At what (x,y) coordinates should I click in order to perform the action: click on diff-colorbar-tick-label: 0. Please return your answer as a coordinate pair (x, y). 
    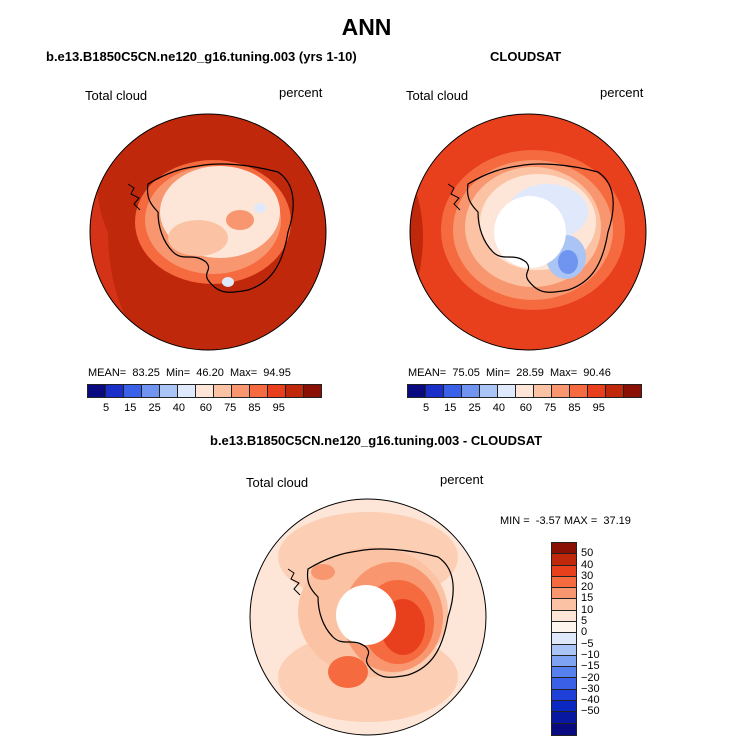
    Looking at the image, I should click on (584, 632).